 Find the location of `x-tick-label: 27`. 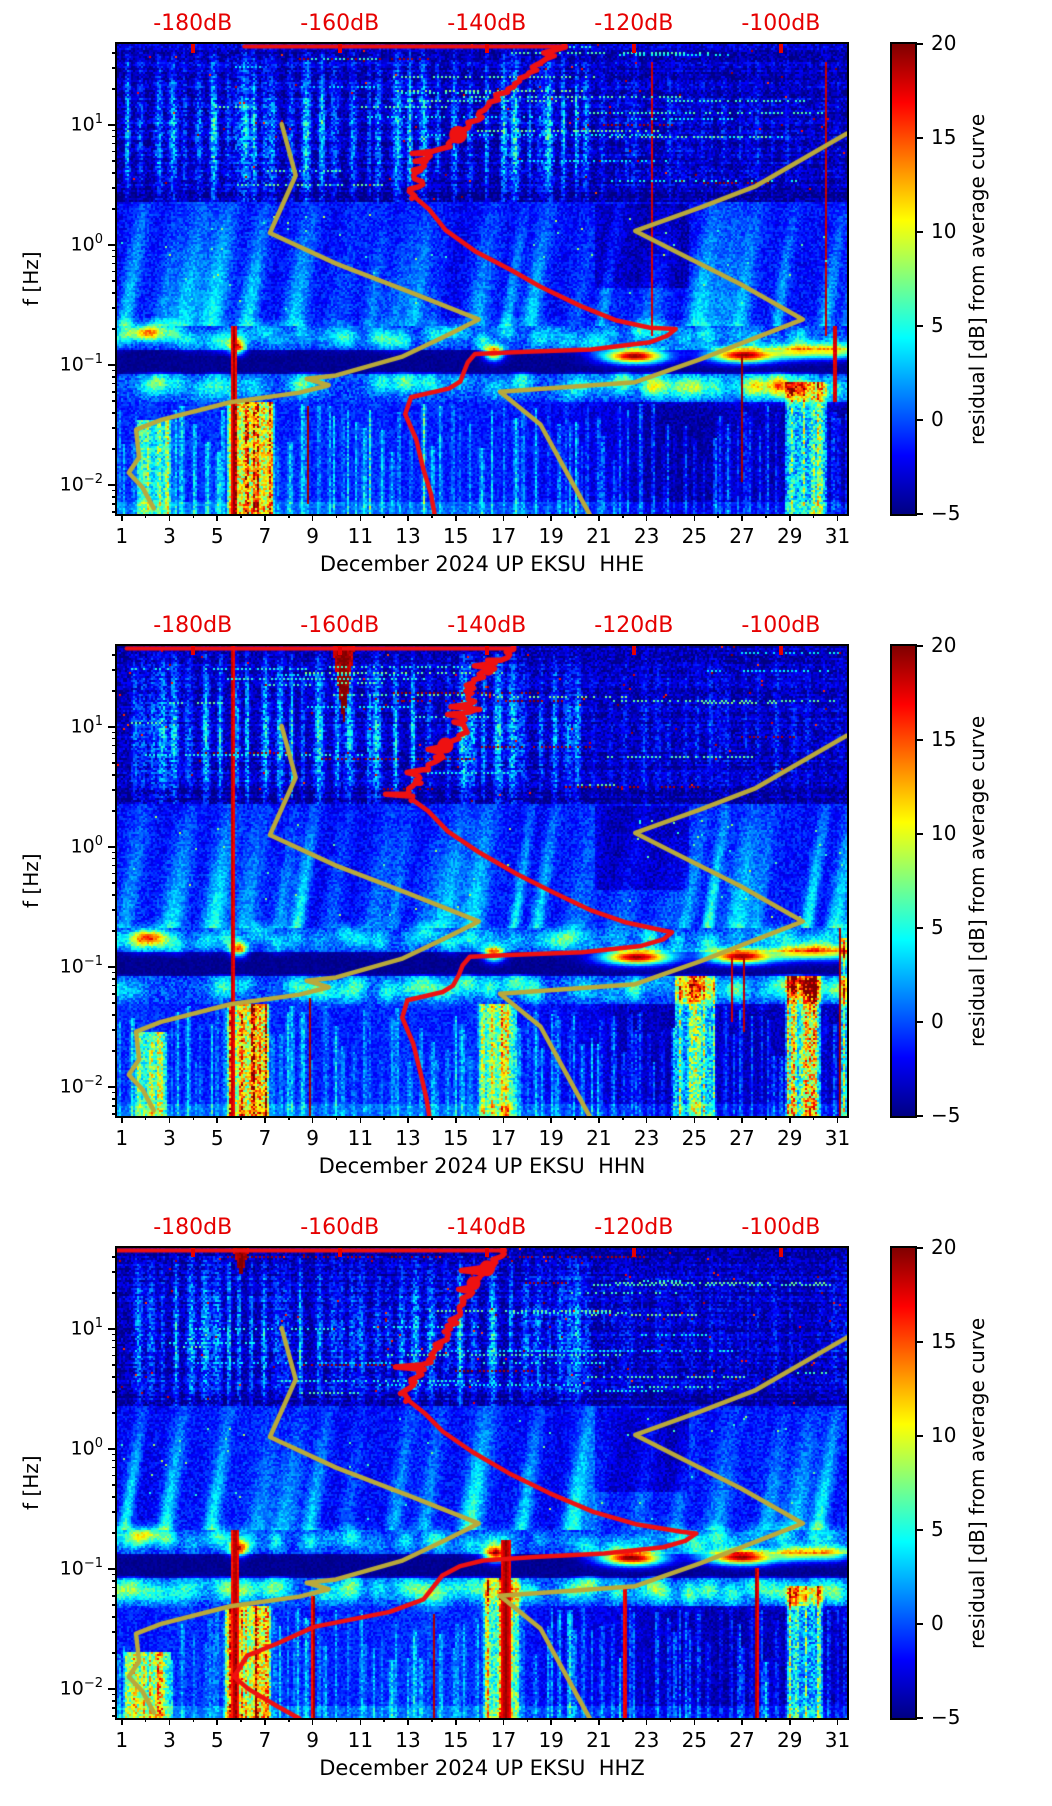

x-tick-label: 27 is located at coordinates (742, 1138).